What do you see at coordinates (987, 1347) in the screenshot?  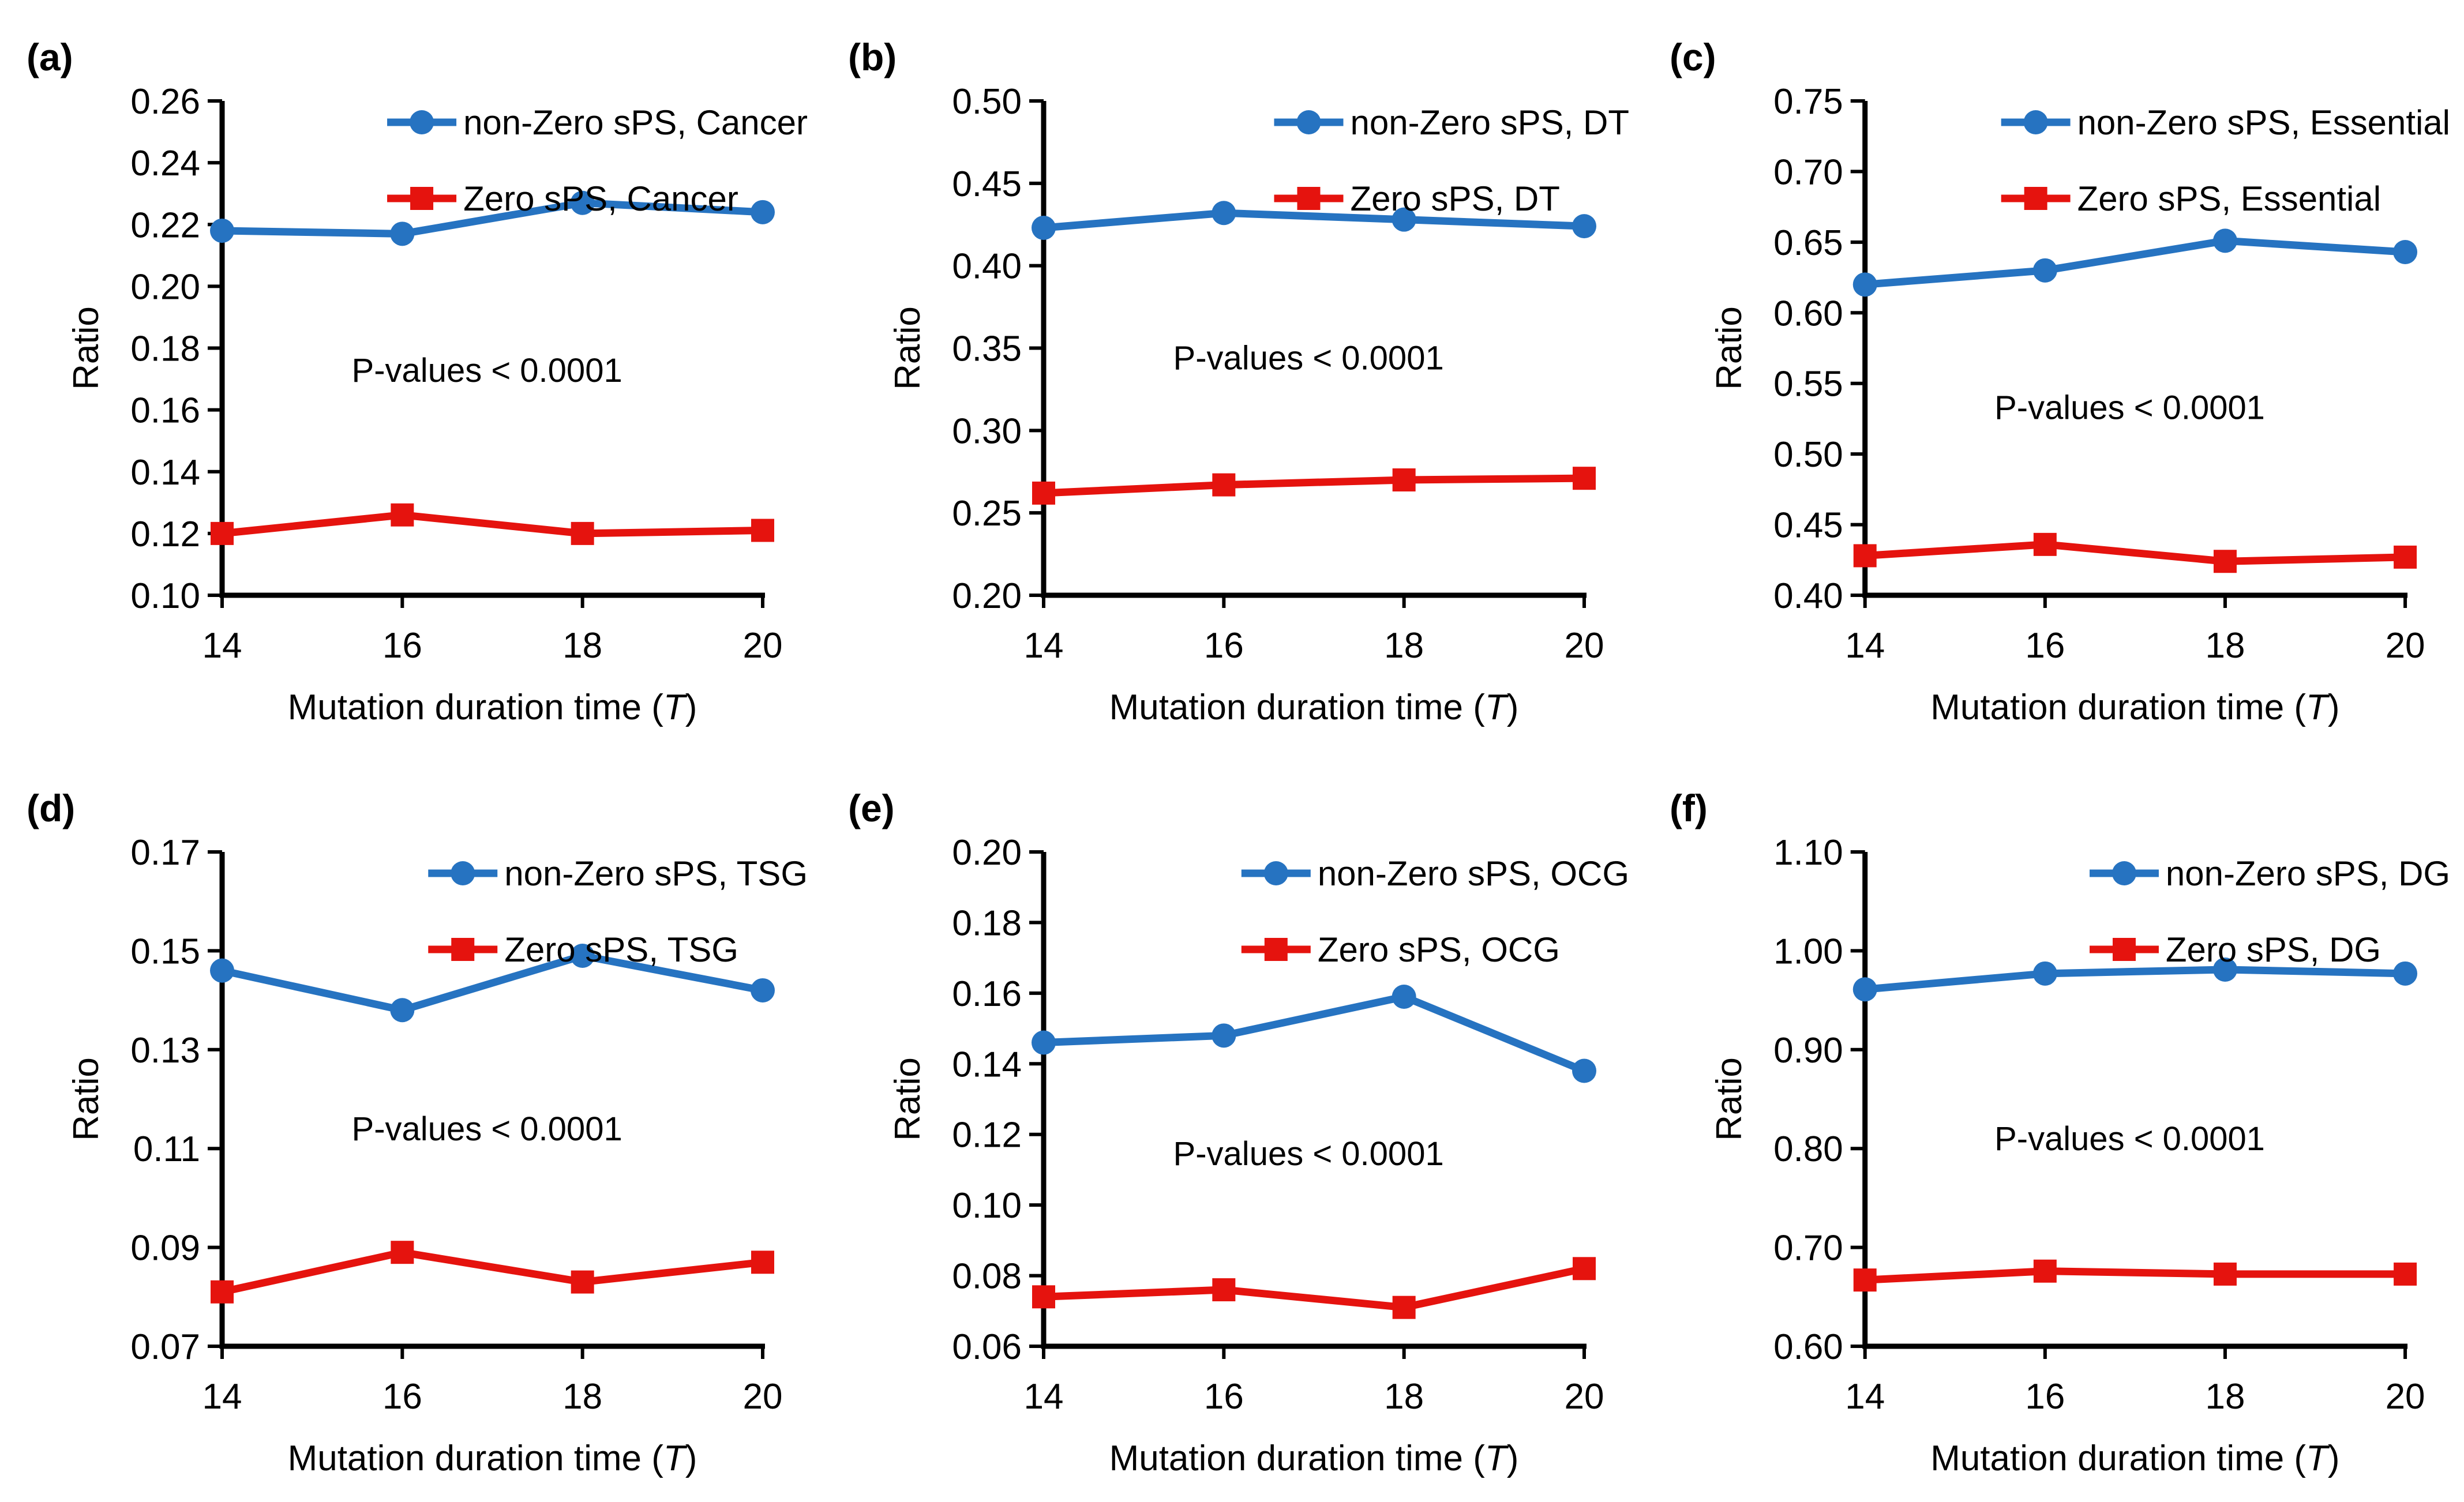 I see `y-tick-label: 0.06` at bounding box center [987, 1347].